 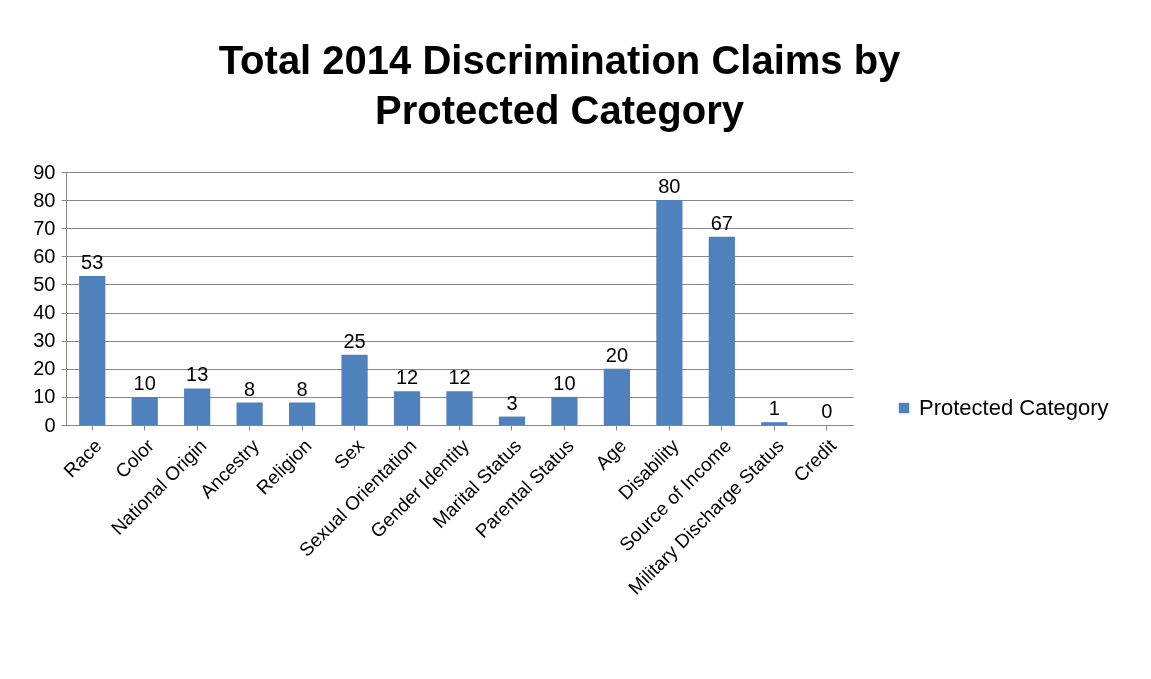 What do you see at coordinates (721, 222) in the screenshot?
I see `data-label: 67` at bounding box center [721, 222].